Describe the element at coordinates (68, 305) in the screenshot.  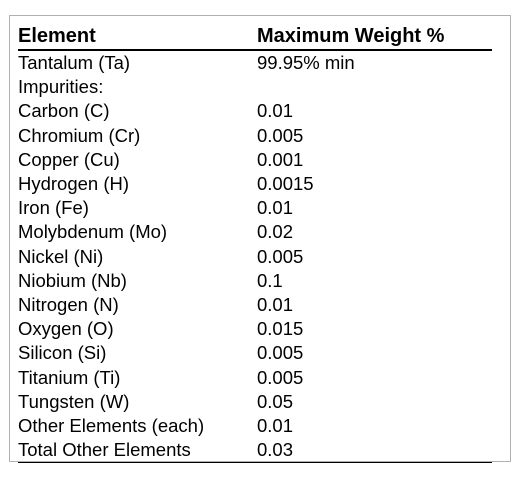
I see `element-cell: Nitrogen (N)` at that location.